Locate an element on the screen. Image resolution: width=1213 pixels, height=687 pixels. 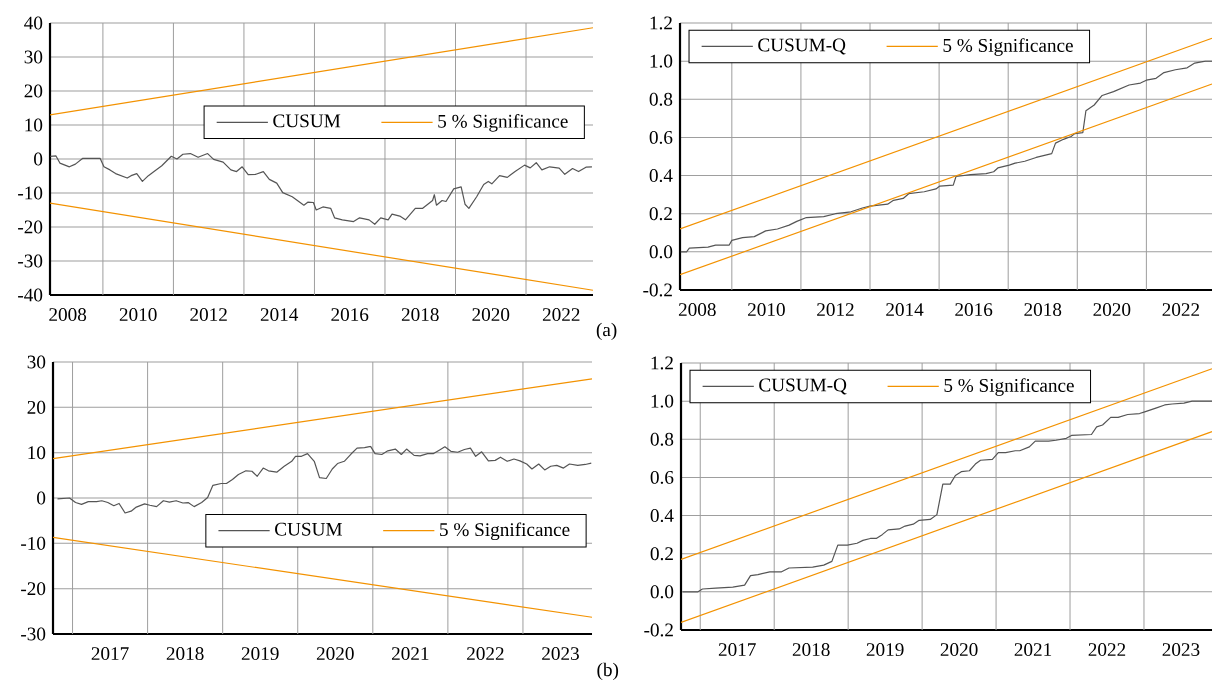
text: (a) is located at coordinates (606, 331).